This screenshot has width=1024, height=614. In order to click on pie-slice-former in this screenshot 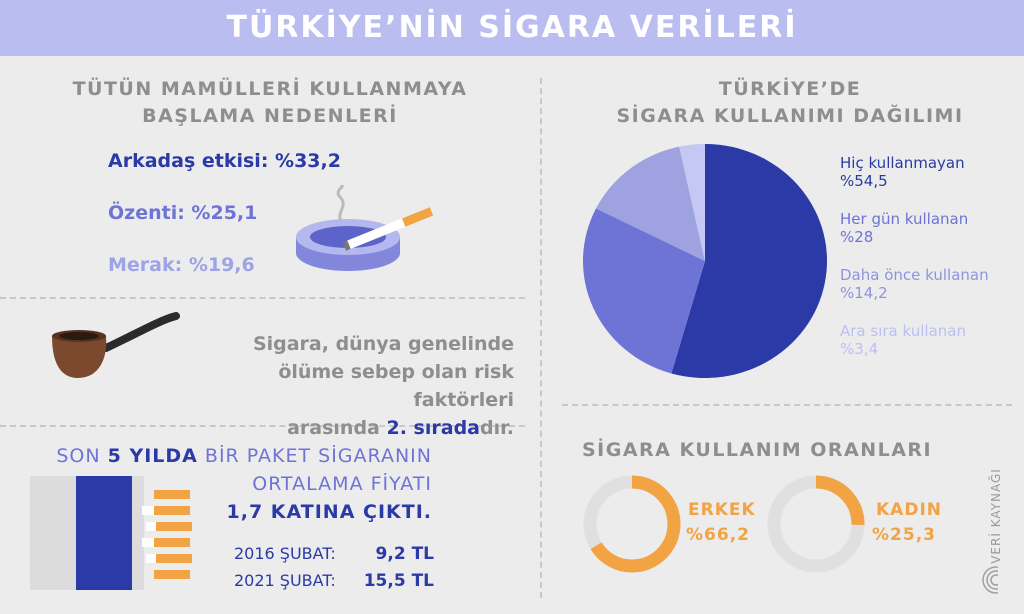, I will do `click(650, 203)`.